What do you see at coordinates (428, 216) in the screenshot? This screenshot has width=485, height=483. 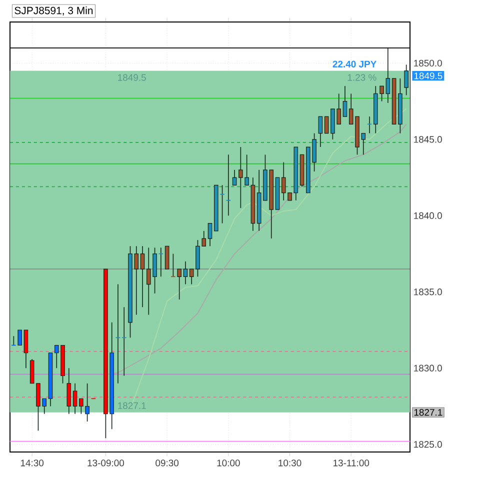 I see `y-tick-label: 1840.0` at bounding box center [428, 216].